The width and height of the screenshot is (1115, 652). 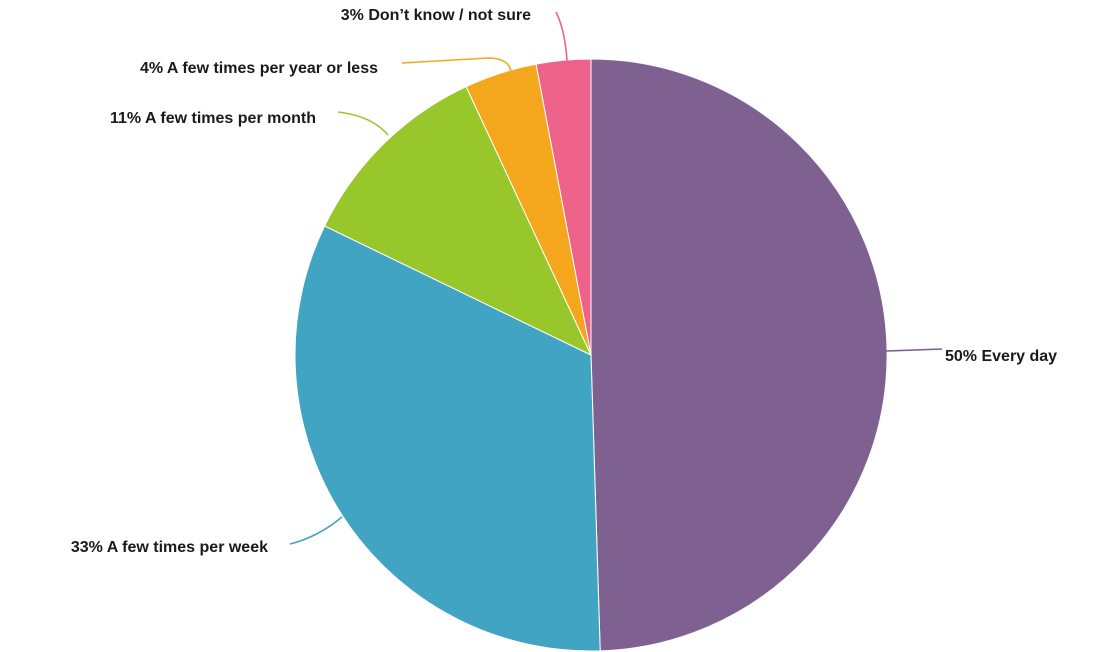 What do you see at coordinates (363, 123) in the screenshot?
I see `leader-few-times-per-month` at bounding box center [363, 123].